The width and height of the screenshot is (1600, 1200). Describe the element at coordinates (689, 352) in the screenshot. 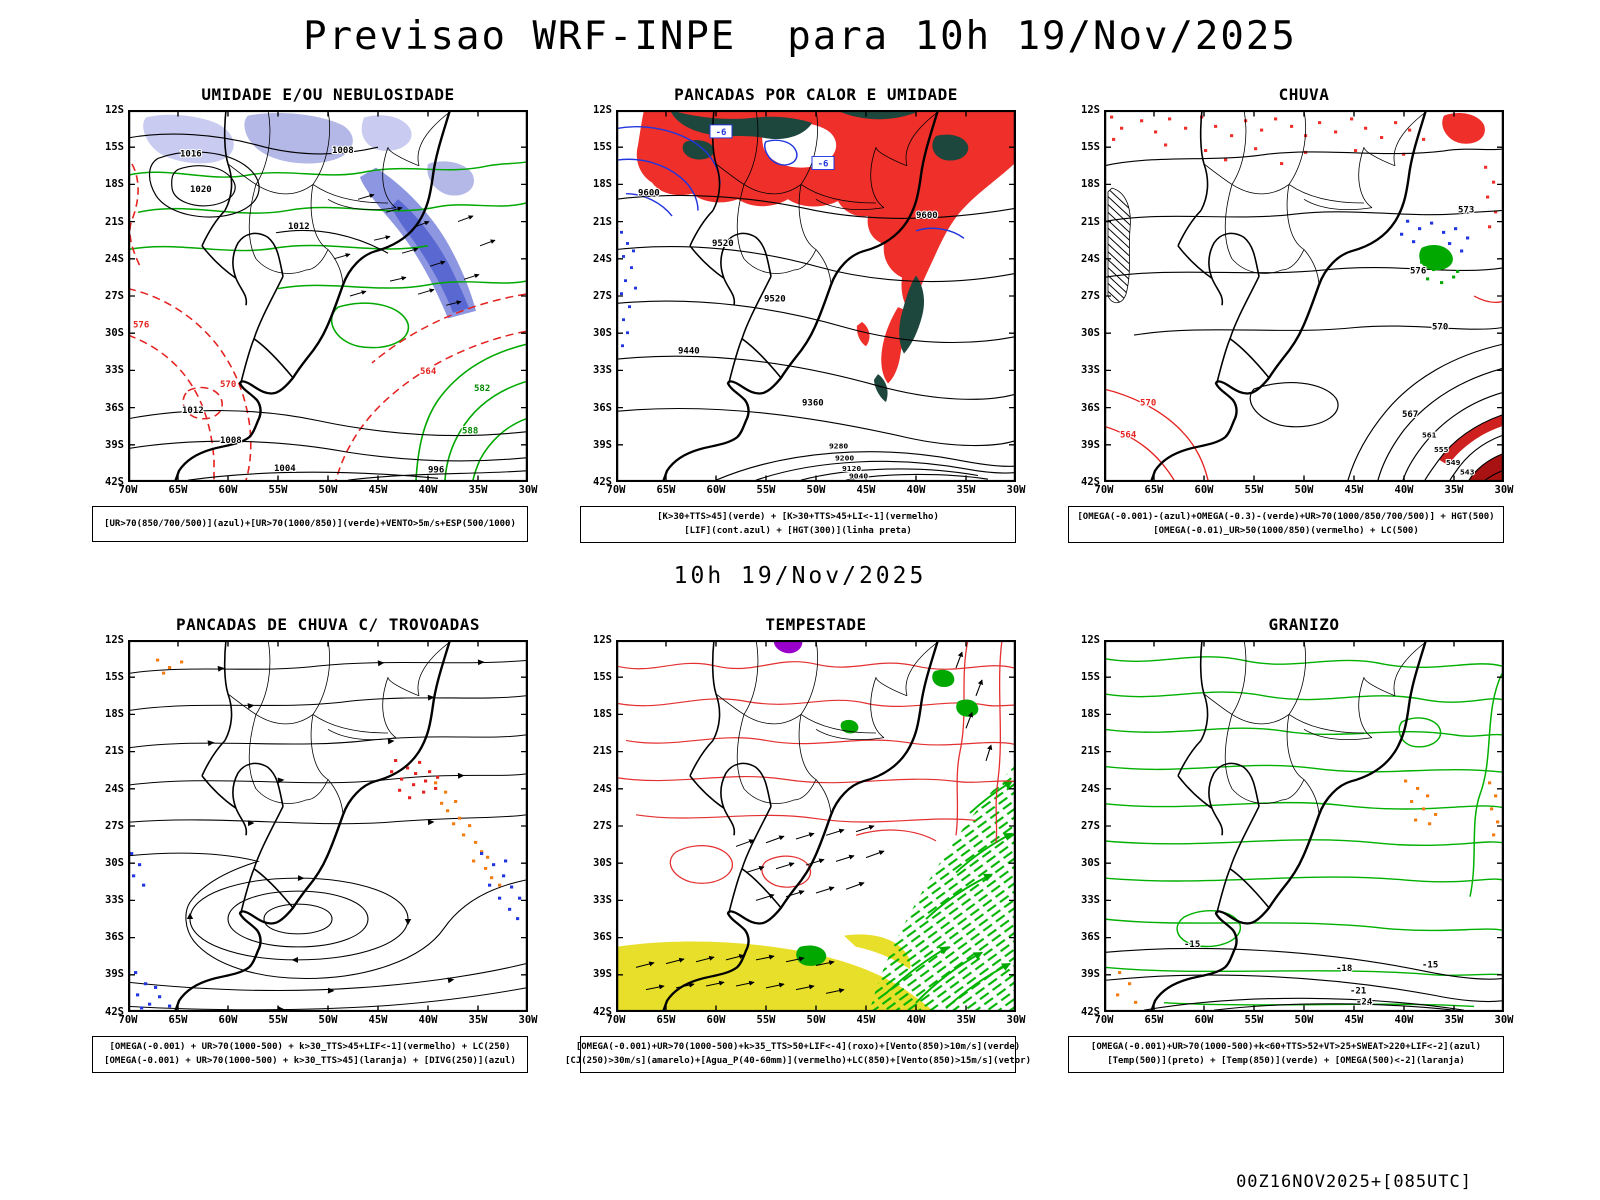

I see `contour-label: 9440` at that location.